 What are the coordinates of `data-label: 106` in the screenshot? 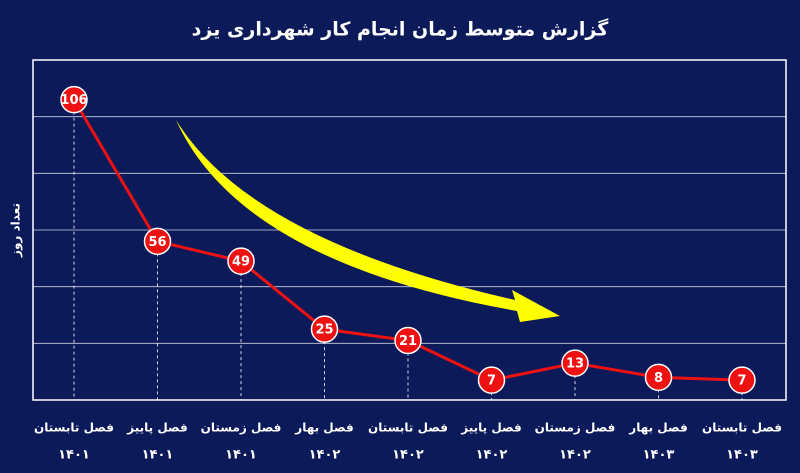 It's located at (73, 100).